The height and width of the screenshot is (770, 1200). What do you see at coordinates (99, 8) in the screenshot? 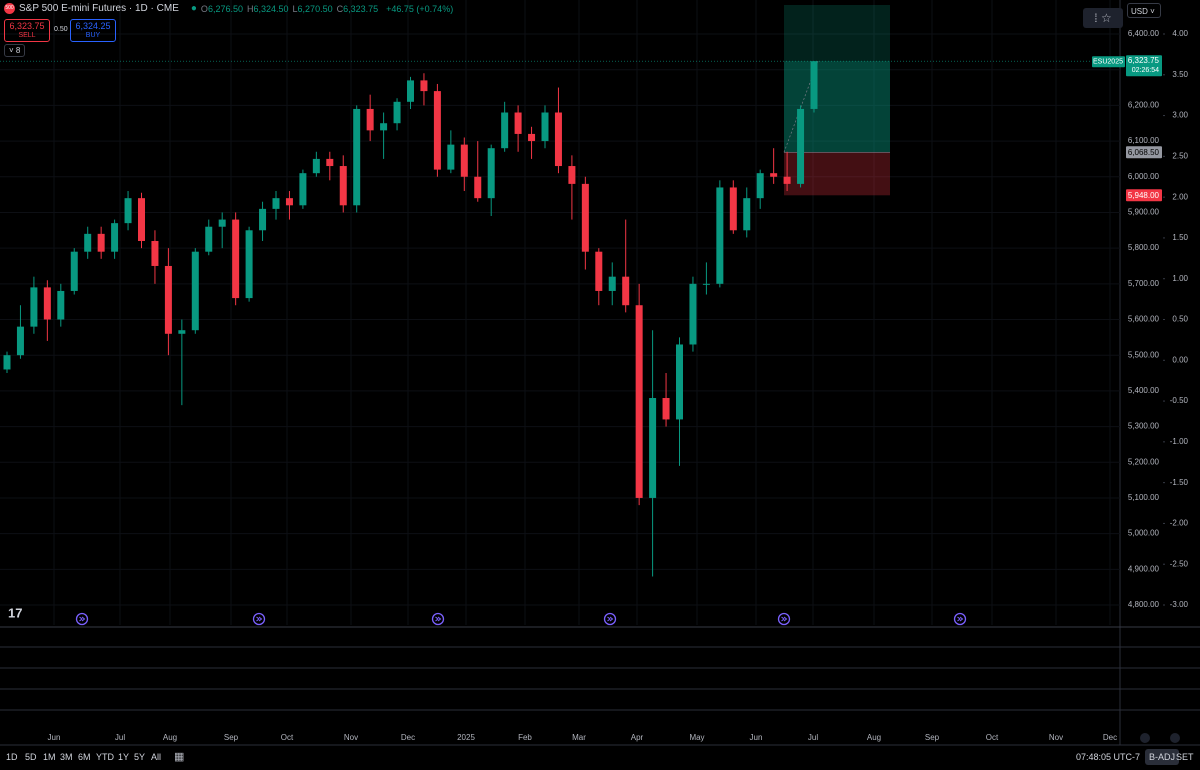
I see `title: S&P 500 E-mini Futures · 1D · CME` at bounding box center [99, 8].